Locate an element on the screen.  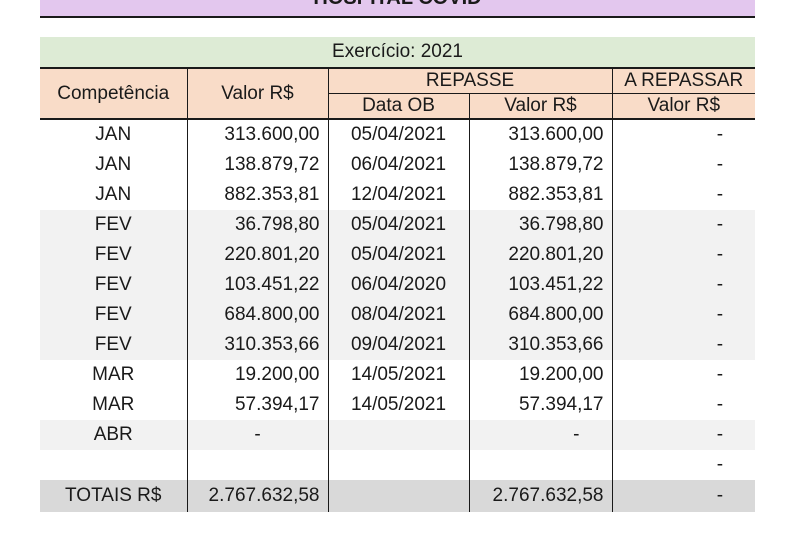
table-row: FEV 220.801,20 05/04/2021 220.801,20 - is located at coordinates (398, 255).